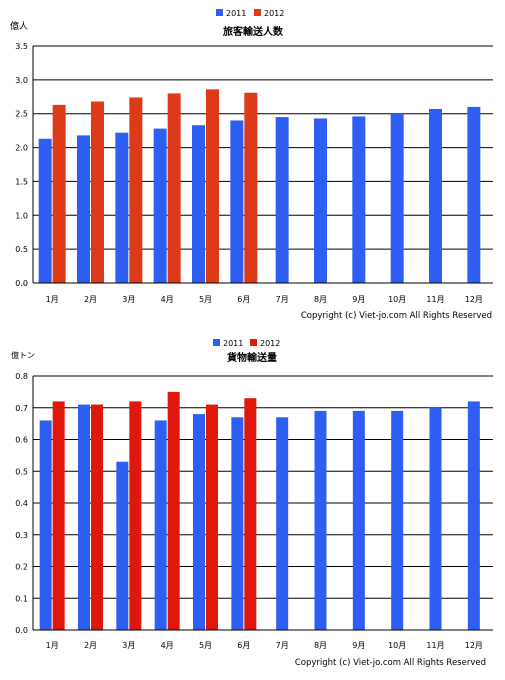  What do you see at coordinates (21, 181) in the screenshot?
I see `y-tick-label: 1.5` at bounding box center [21, 181].